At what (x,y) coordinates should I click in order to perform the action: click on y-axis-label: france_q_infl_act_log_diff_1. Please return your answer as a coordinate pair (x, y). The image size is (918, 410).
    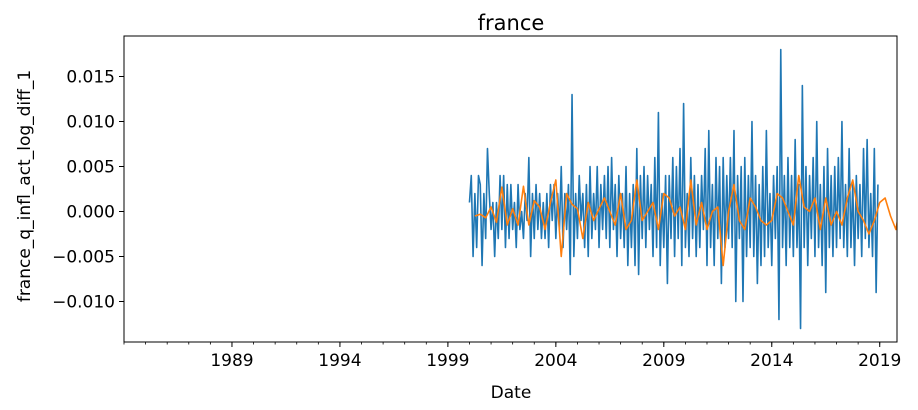
    Looking at the image, I should click on (25, 186).